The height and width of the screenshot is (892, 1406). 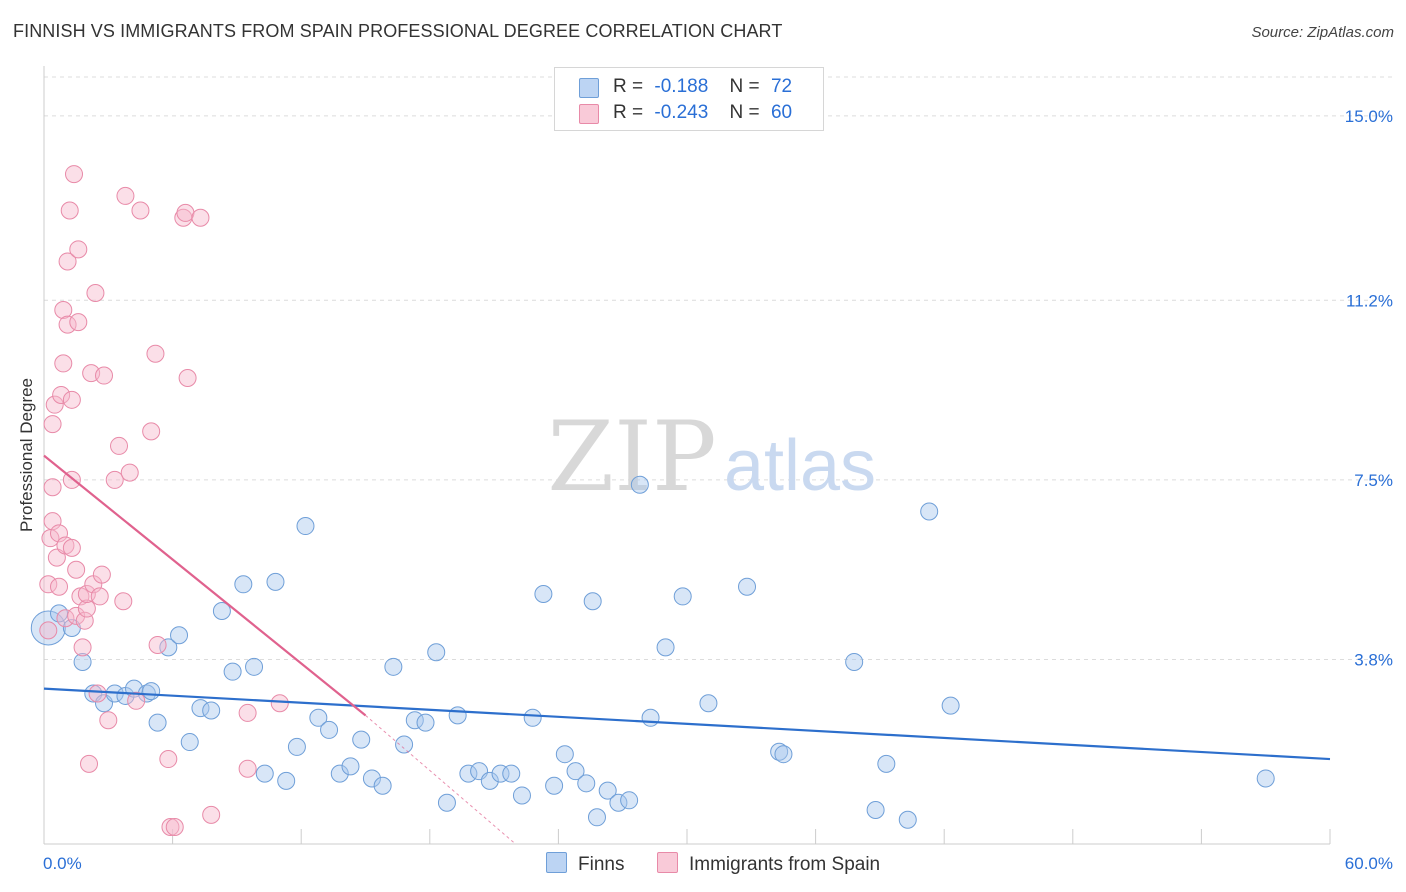 What do you see at coordinates (589, 88) in the screenshot?
I see `finns-swatch` at bounding box center [589, 88].